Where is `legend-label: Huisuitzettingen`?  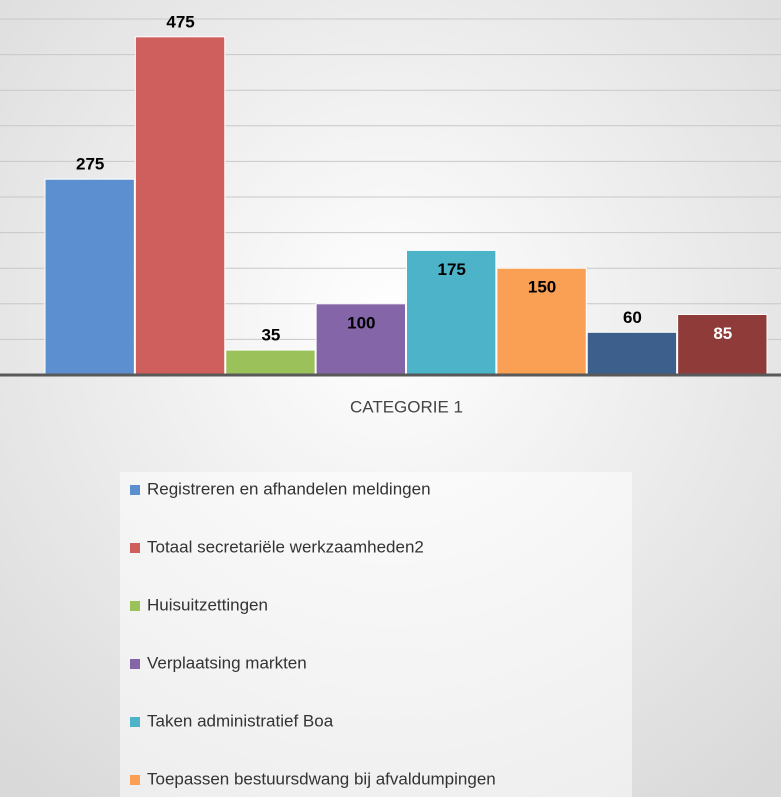
legend-label: Huisuitzettingen is located at coordinates (207, 604).